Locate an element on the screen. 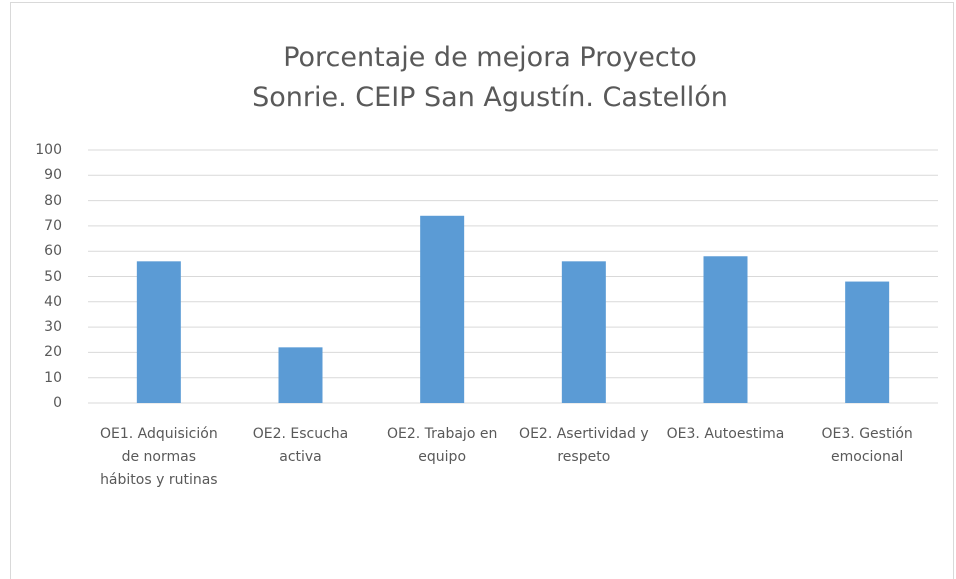 This screenshot has height=579, width=956. y-tick-label: 40 is located at coordinates (53, 301).